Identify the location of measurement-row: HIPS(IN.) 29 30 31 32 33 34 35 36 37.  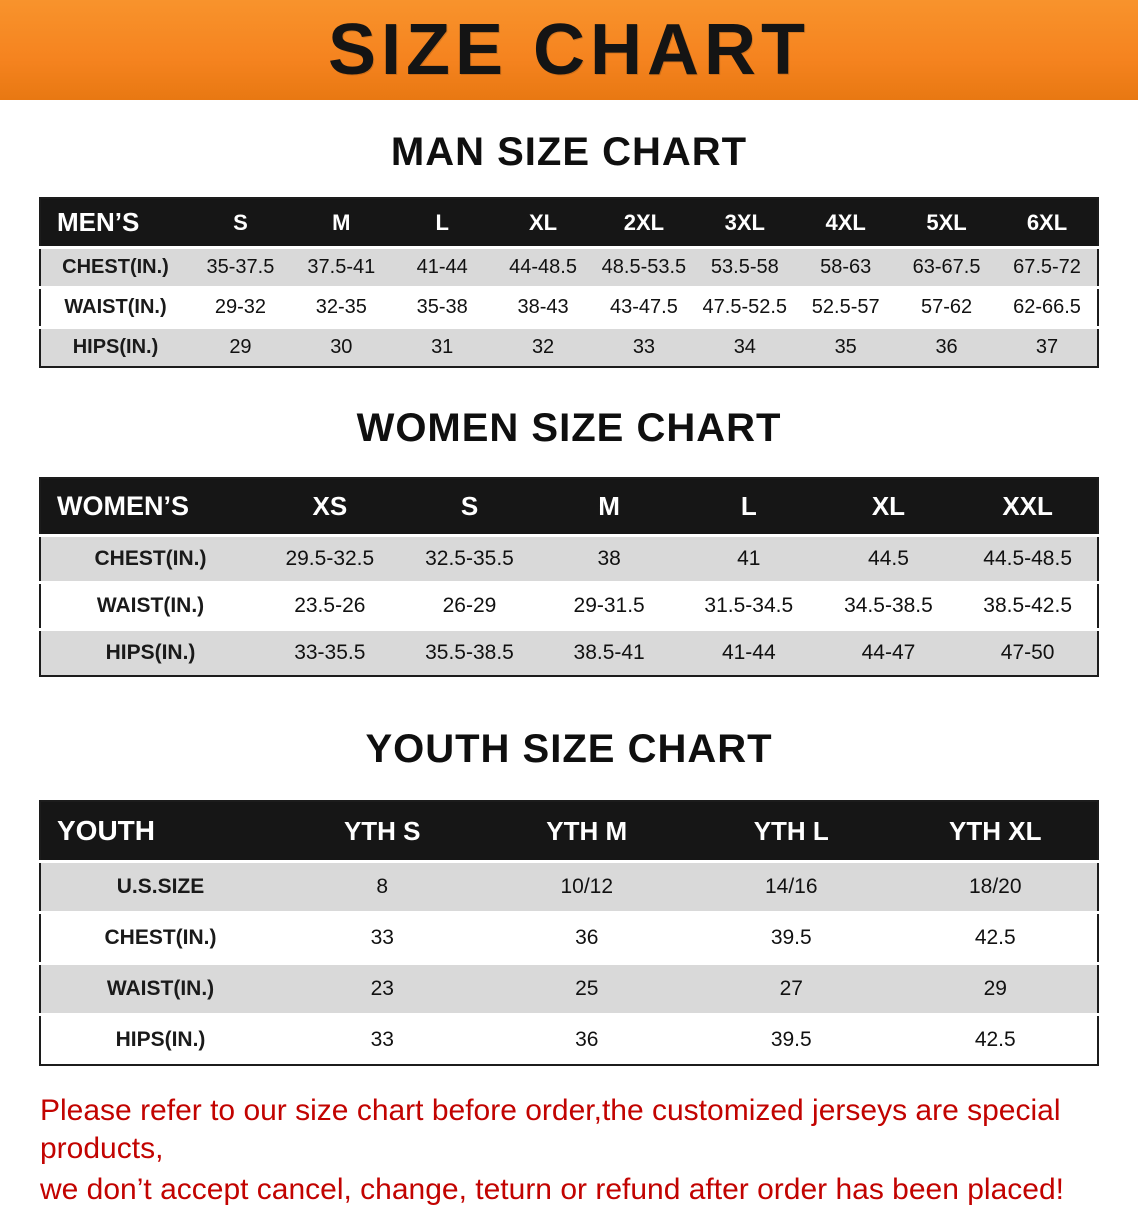
(569, 347).